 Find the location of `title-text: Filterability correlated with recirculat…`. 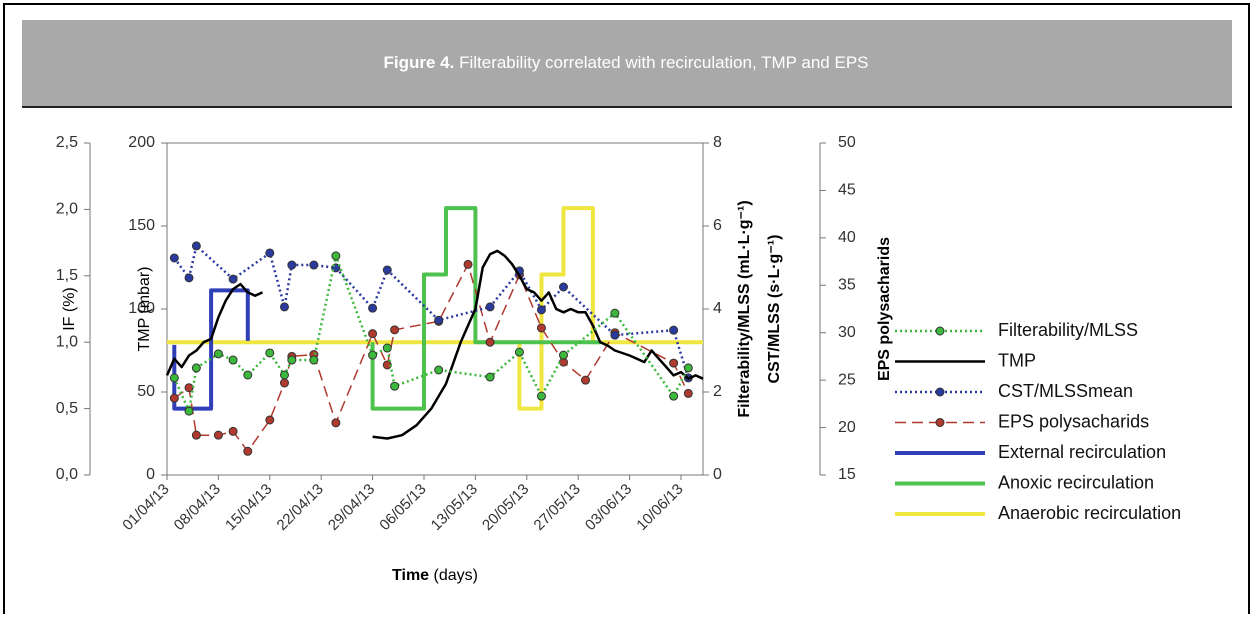

title-text: Filterability correlated with recirculat… is located at coordinates (663, 62).